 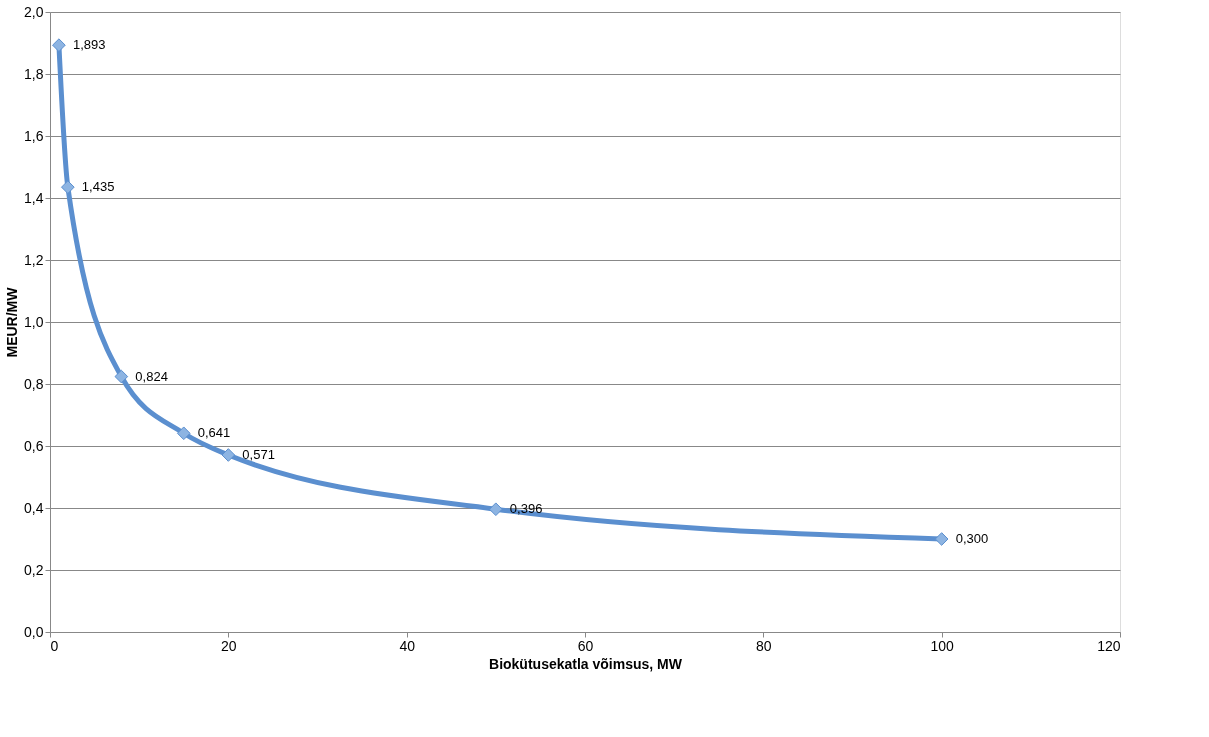 I want to click on y-tick-label: 1,8, so click(x=34, y=73).